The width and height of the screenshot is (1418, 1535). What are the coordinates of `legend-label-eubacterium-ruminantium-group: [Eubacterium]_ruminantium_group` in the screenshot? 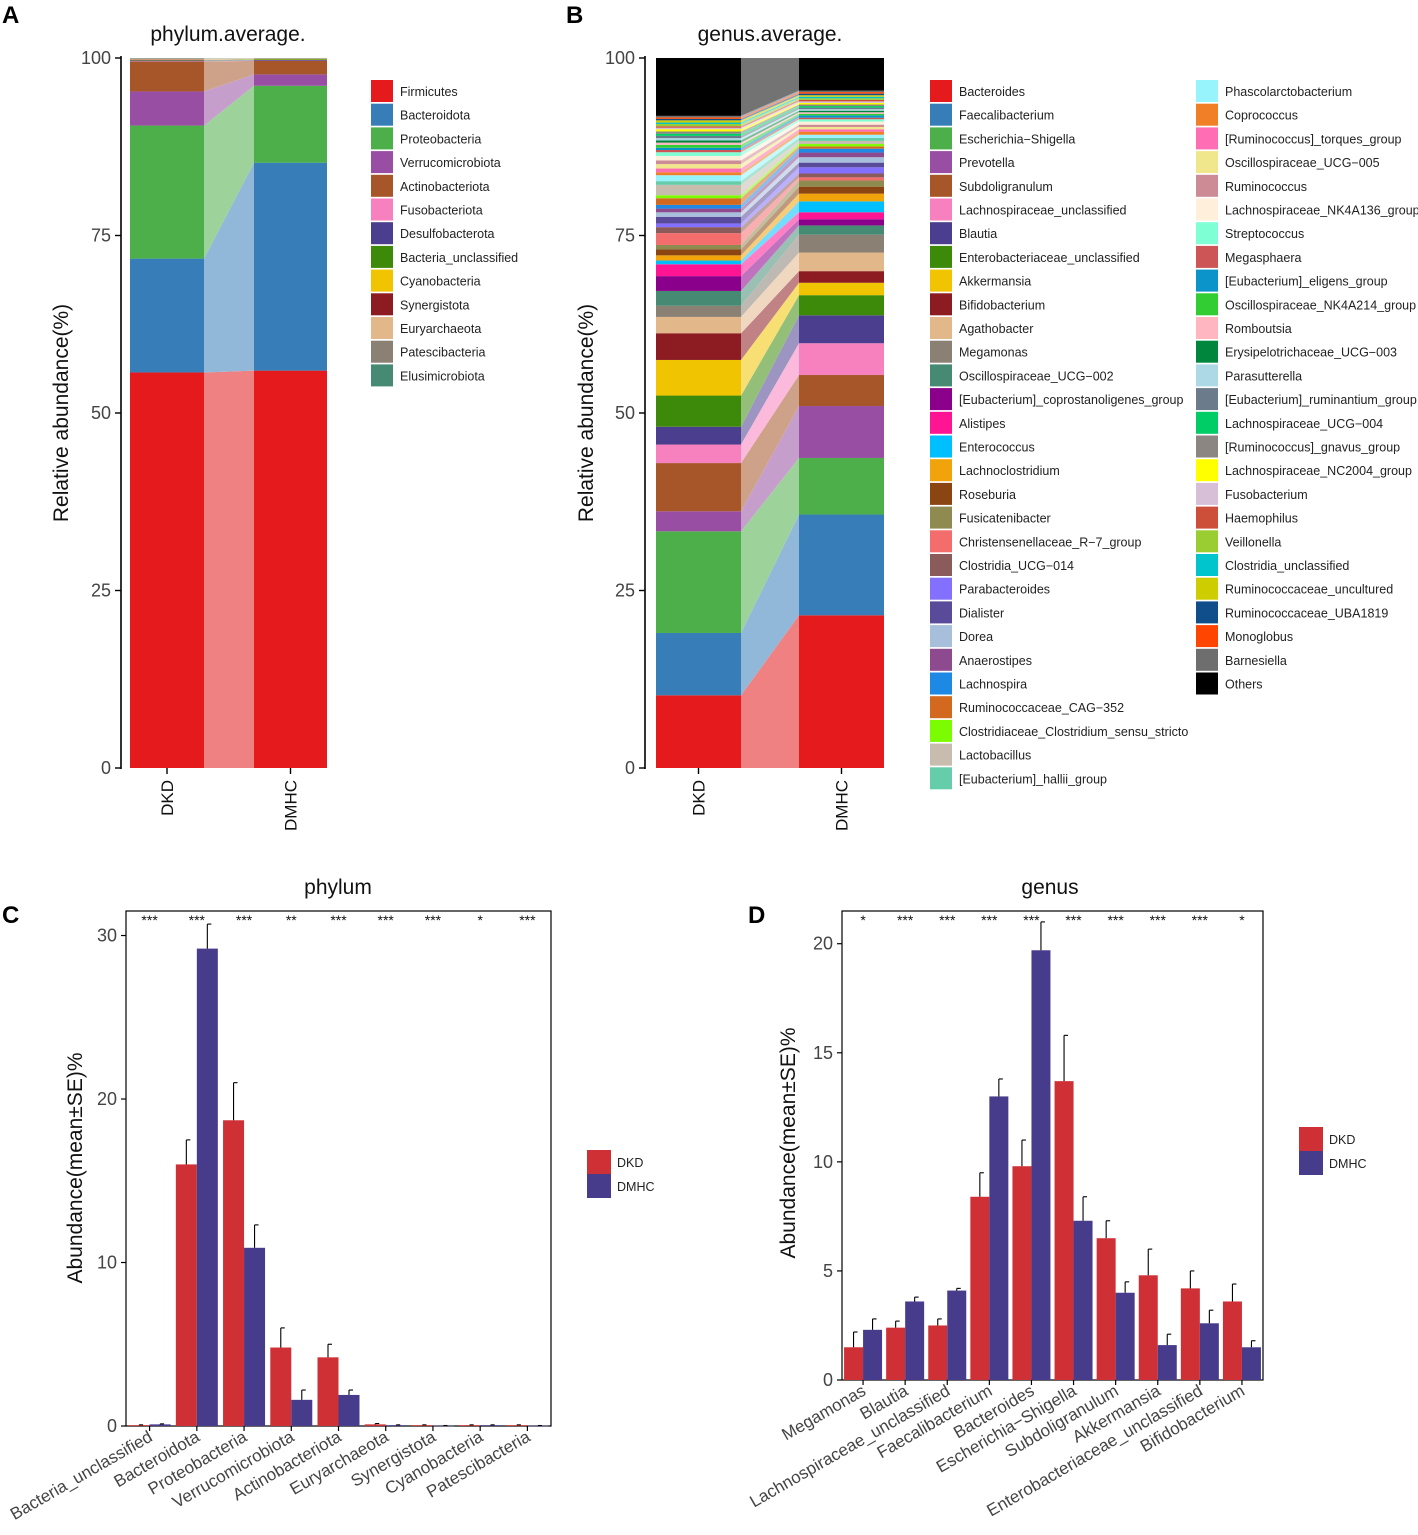 It's located at (1321, 400).